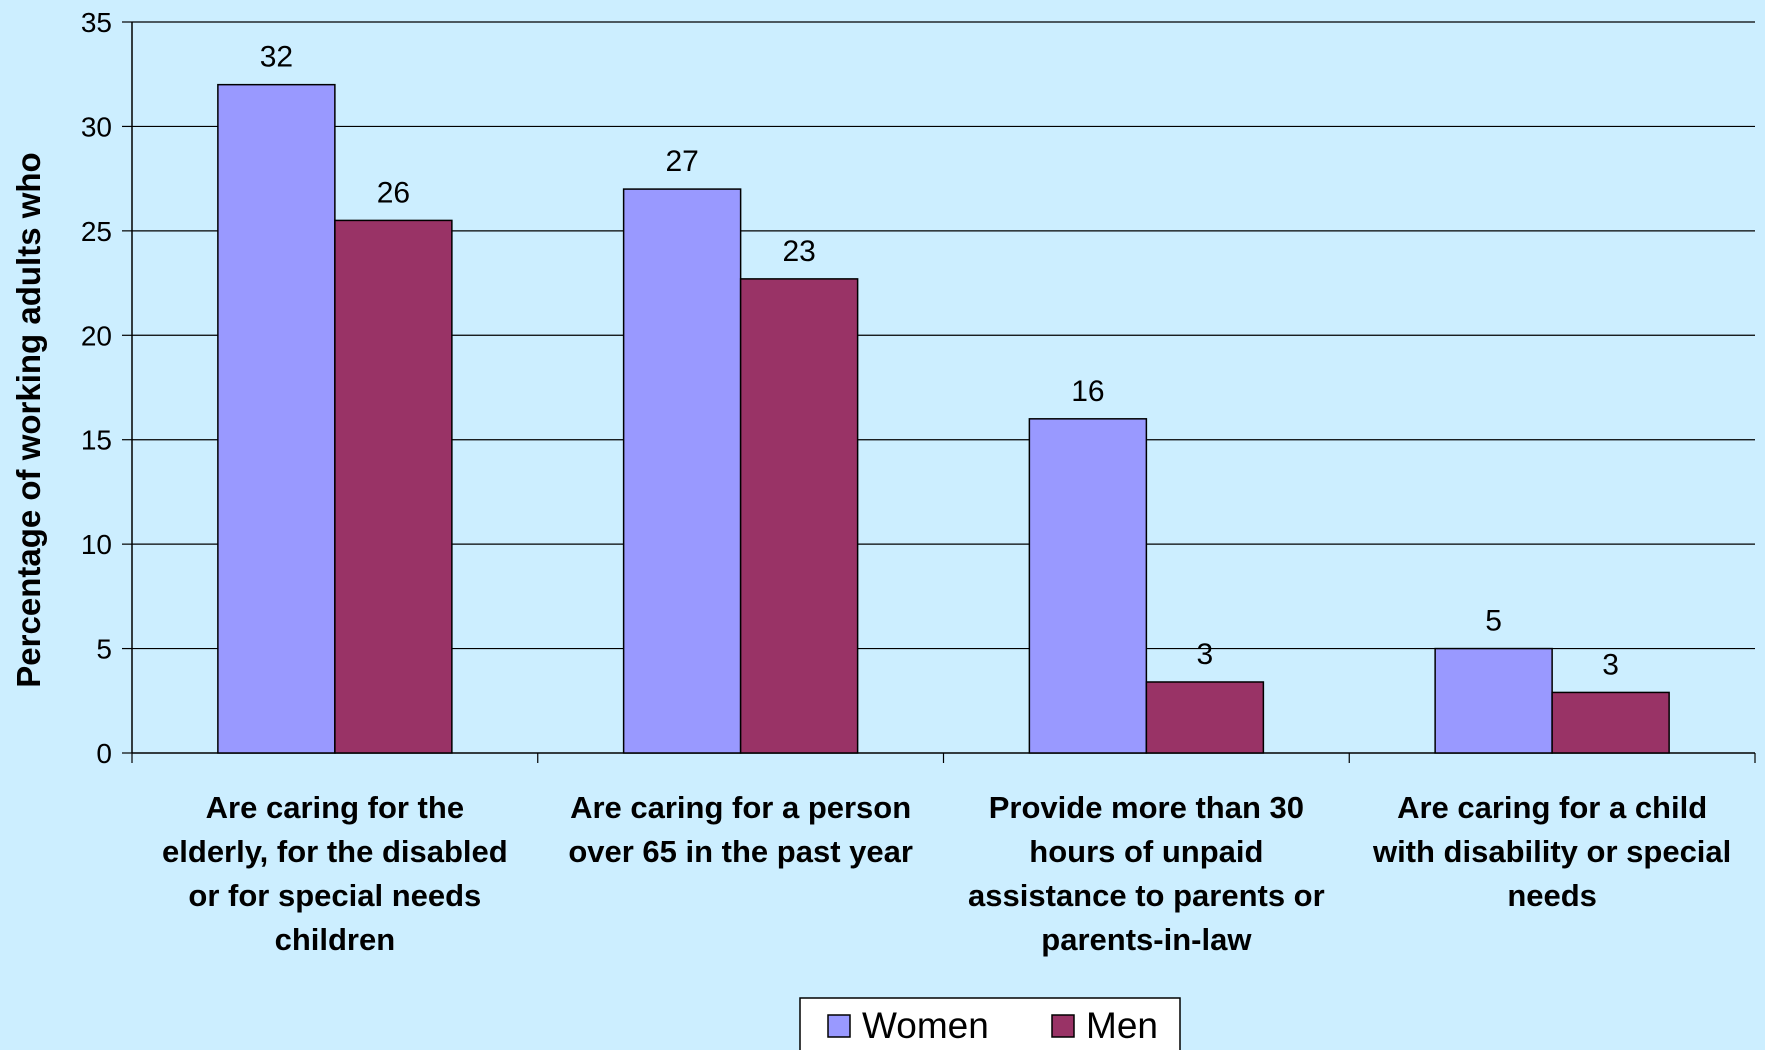  I want to click on data-label-men-3: 3, so click(1205, 654).